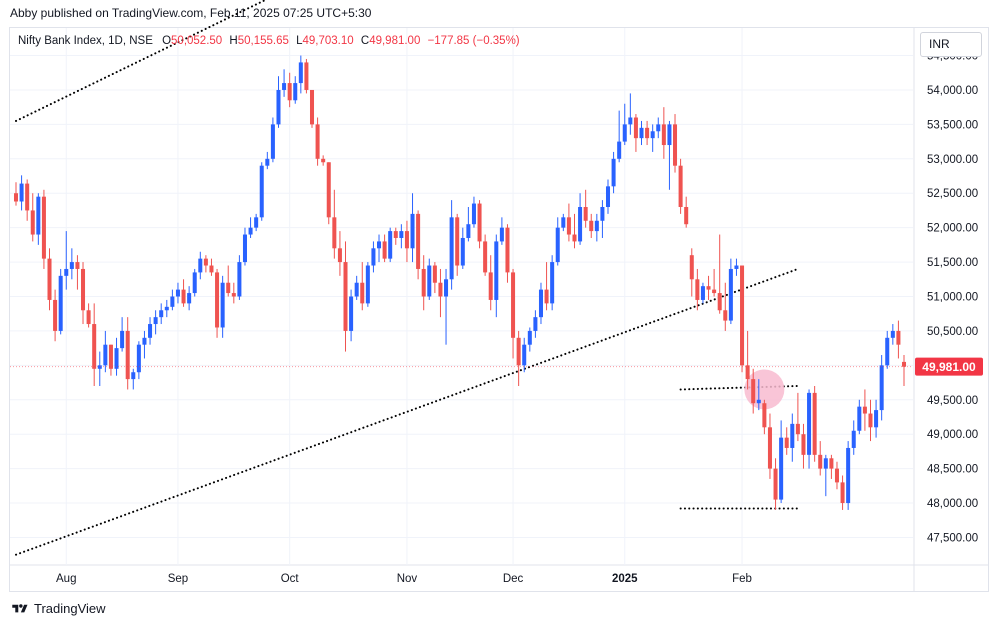 The width and height of the screenshot is (998, 627). Describe the element at coordinates (407, 579) in the screenshot. I see `time-tick-label: Nov` at that location.